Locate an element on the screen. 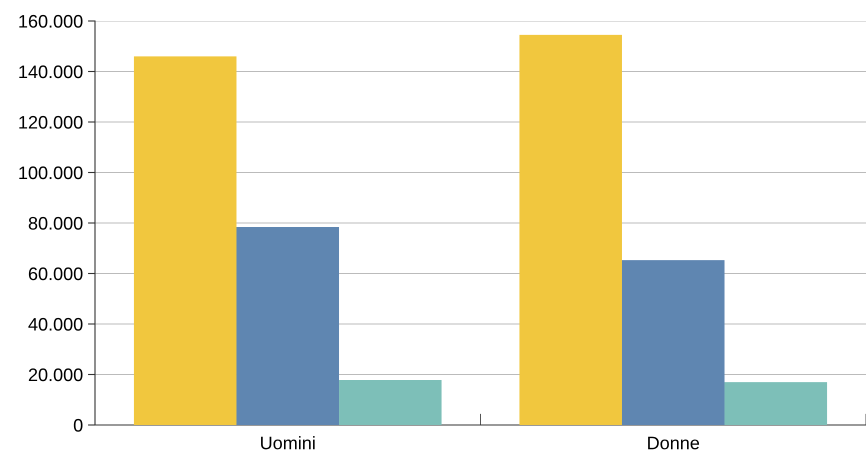 The width and height of the screenshot is (866, 463). y-tick-label: 0 is located at coordinates (78, 425).